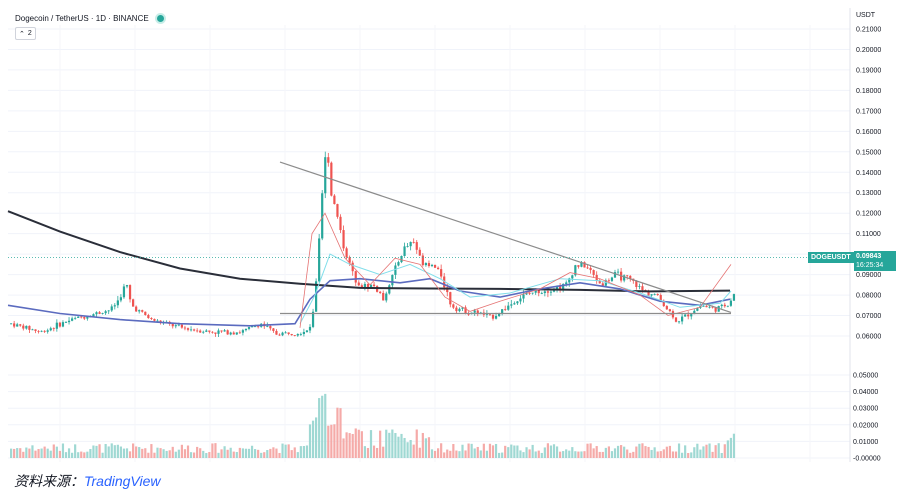 This screenshot has height=491, width=900. Describe the element at coordinates (866, 15) in the screenshot. I see `currency-selector: USDT` at that location.